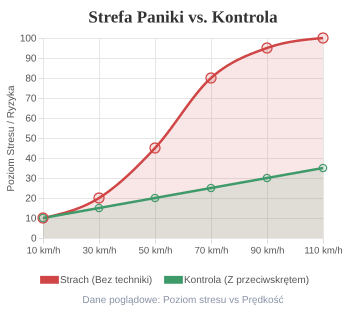 Image resolution: width=363 pixels, height=320 pixels. I want to click on text: Dane poglądowe: Poziom stresu vs Prędkość, so click(183, 300).